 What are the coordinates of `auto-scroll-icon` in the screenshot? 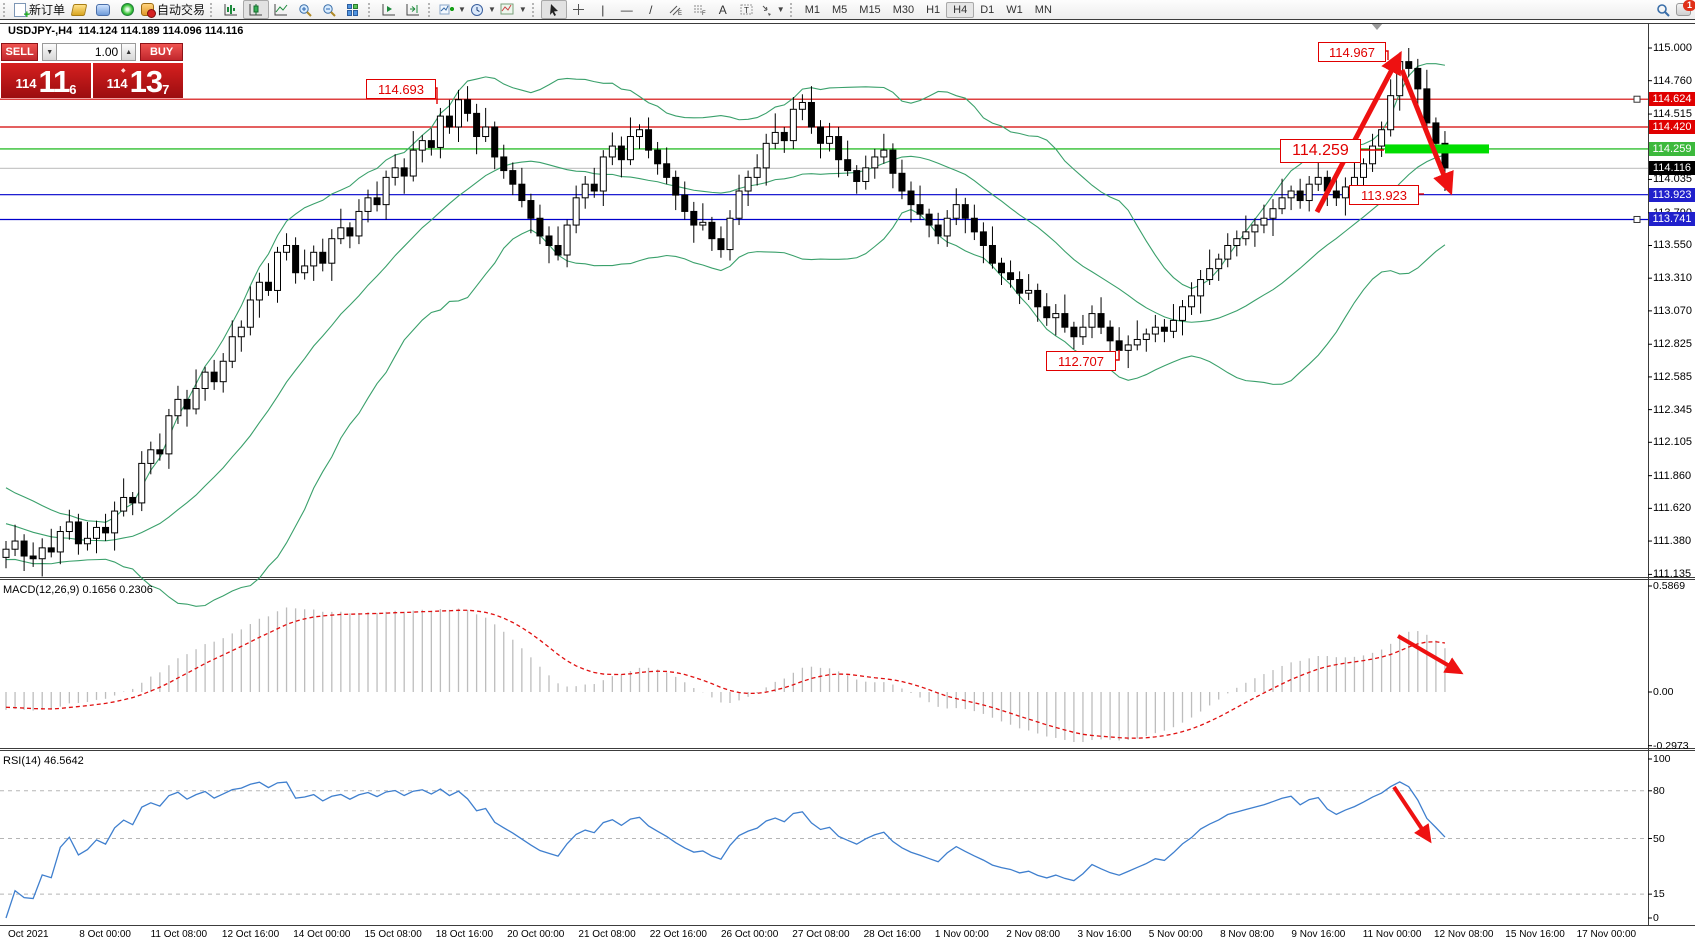 It's located at (413, 10).